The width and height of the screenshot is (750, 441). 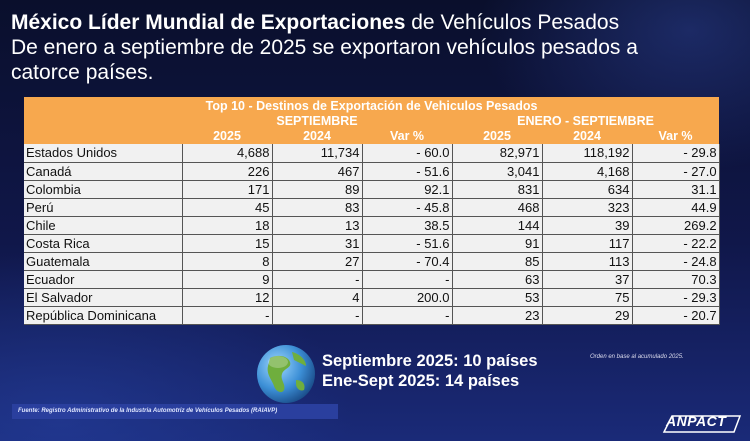 What do you see at coordinates (317, 243) in the screenshot?
I see `value-cell: 31` at bounding box center [317, 243].